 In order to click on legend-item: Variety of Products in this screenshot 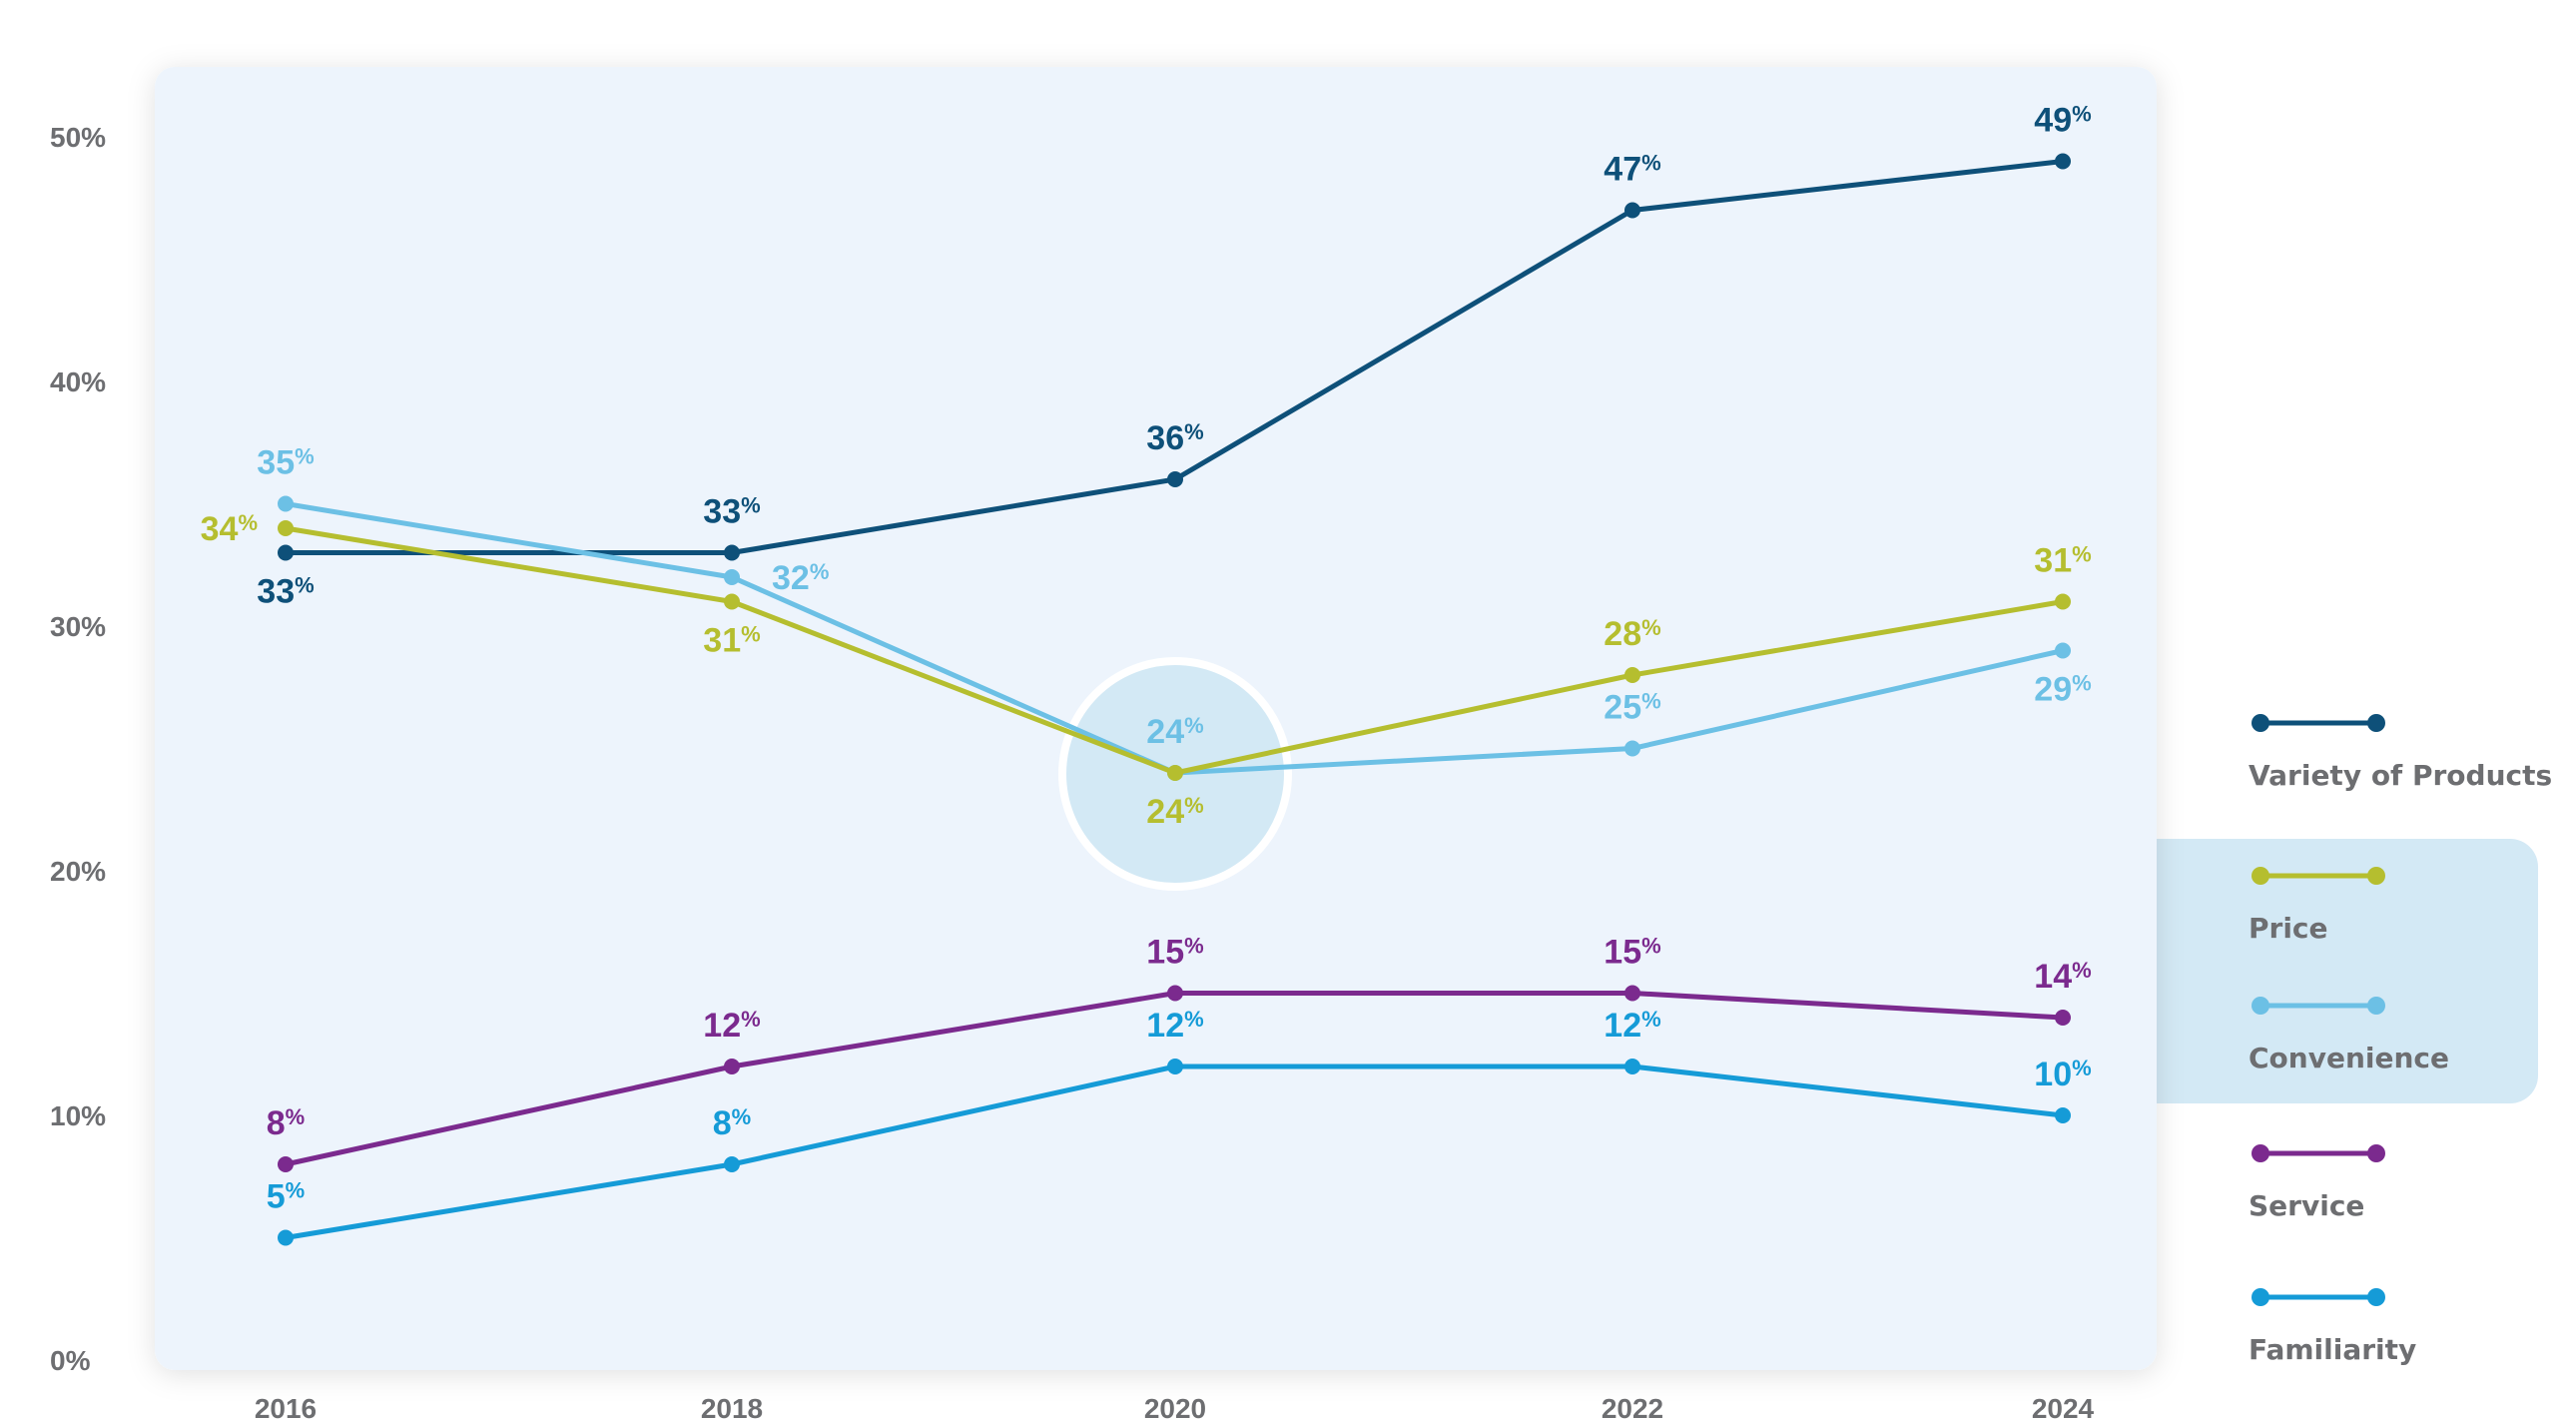, I will do `click(2400, 753)`.